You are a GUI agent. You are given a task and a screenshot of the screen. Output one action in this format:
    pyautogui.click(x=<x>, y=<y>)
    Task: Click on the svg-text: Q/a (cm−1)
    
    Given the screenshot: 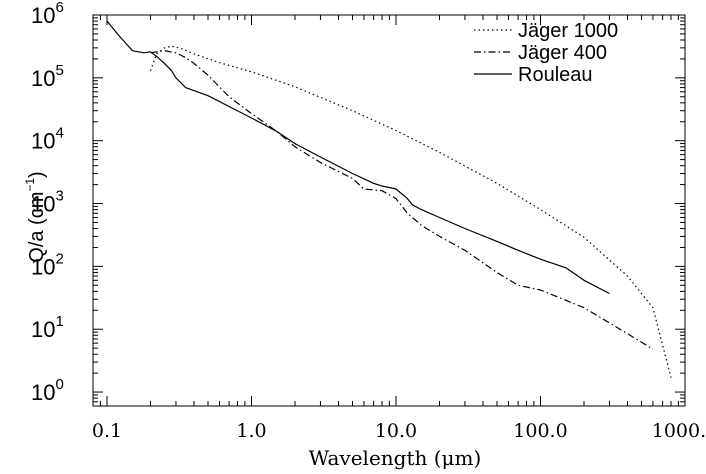 What is the action you would take?
    pyautogui.click(x=35, y=216)
    